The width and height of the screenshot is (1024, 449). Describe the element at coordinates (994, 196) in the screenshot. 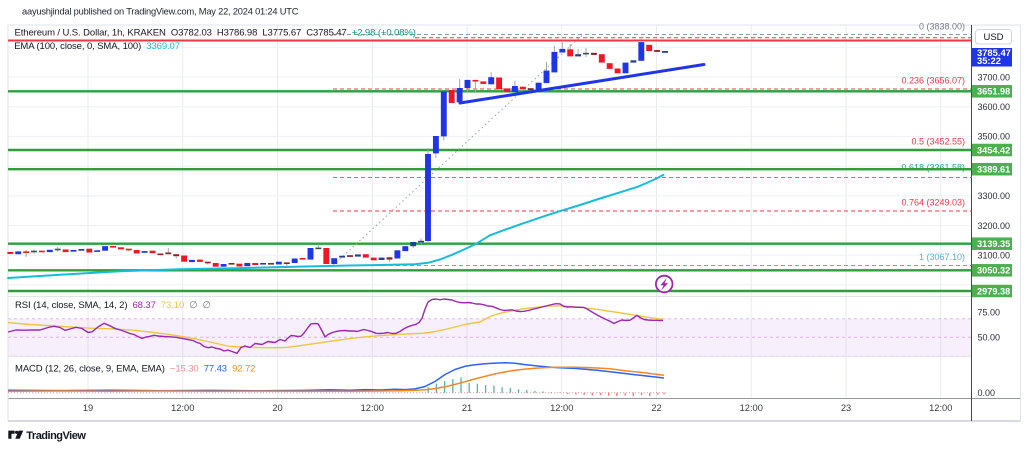

I see `svg-text: 3300.00` at that location.